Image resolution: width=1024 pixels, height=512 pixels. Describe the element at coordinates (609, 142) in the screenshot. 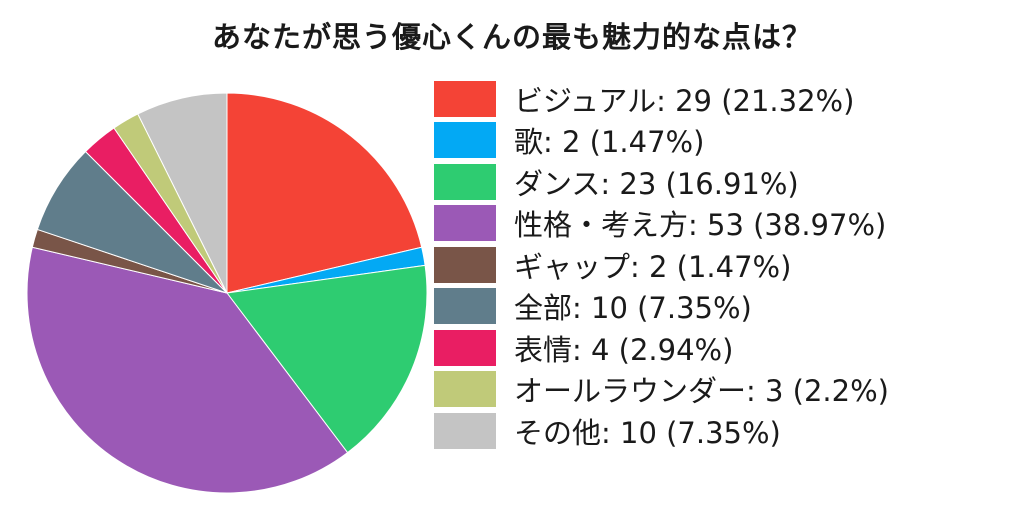

I see `legend-label-1: 歌: 2 (1.47%)` at that location.